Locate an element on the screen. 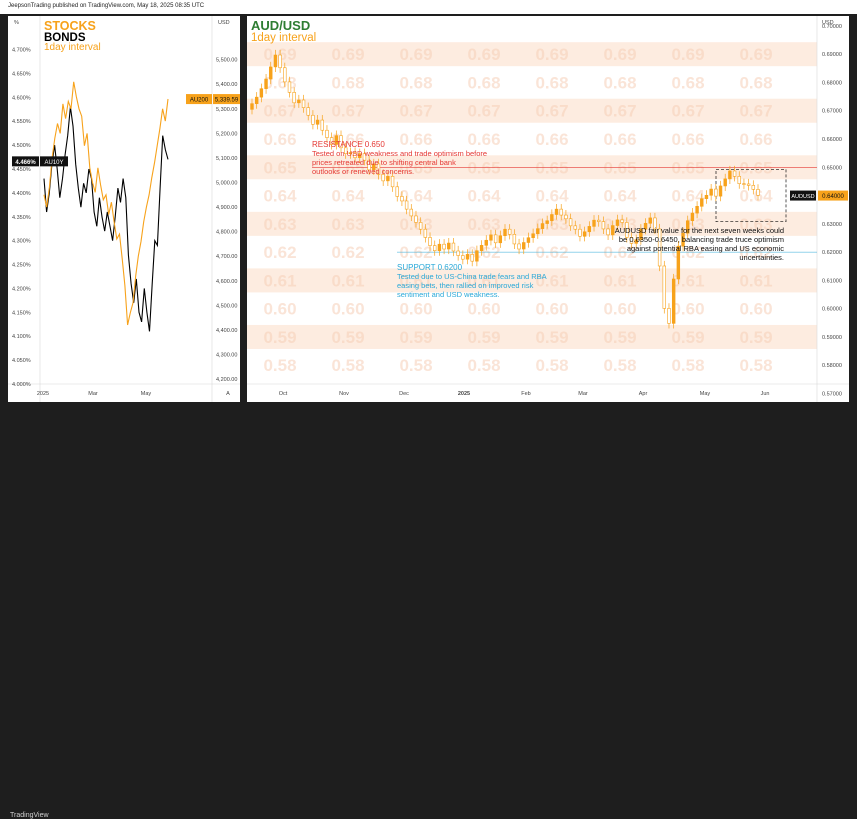 The image size is (857, 819). audusd-price-value: 0.64000 is located at coordinates (833, 197).